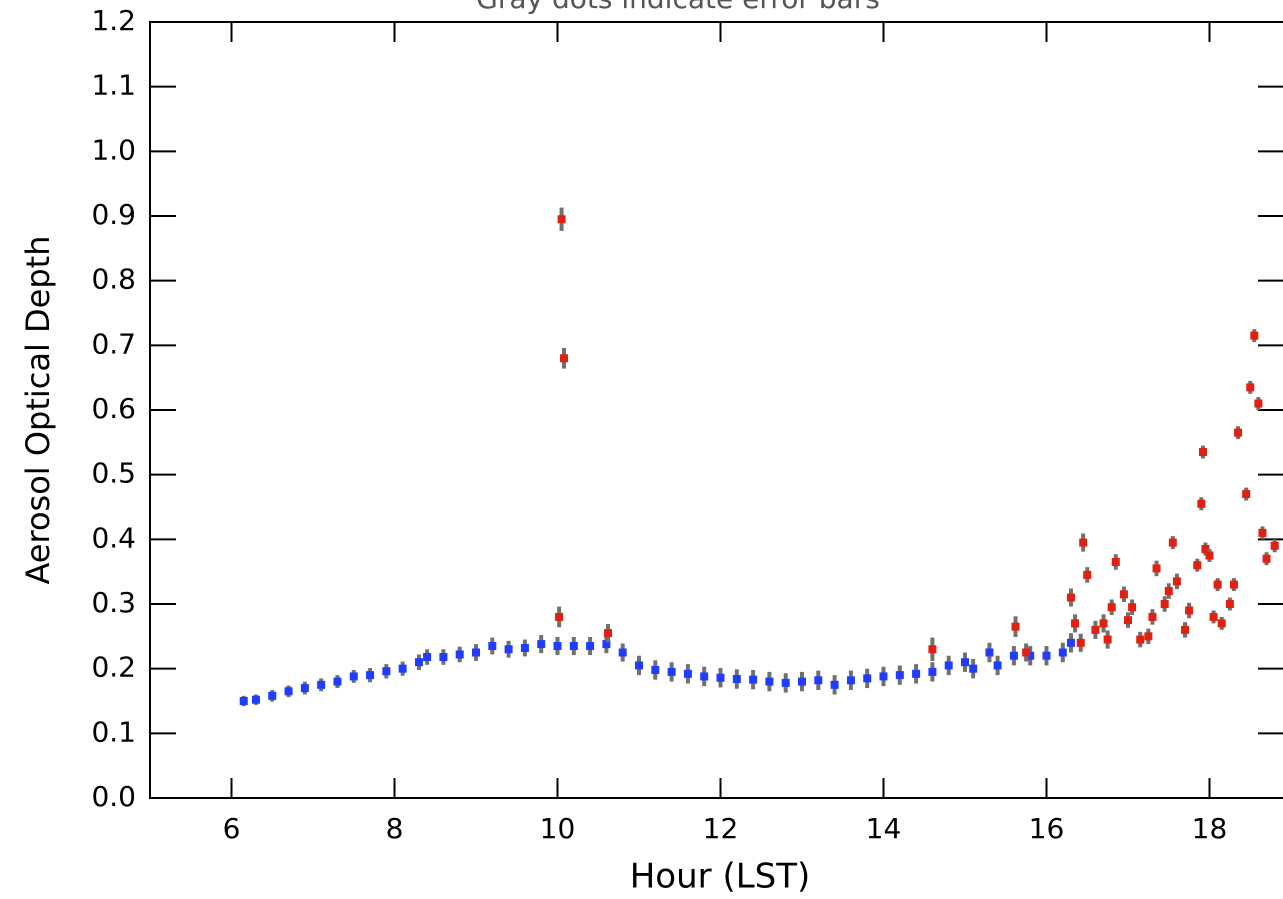 The height and width of the screenshot is (899, 1283). Describe the element at coordinates (113, 149) in the screenshot. I see `y-tick-label: 1.0` at that location.